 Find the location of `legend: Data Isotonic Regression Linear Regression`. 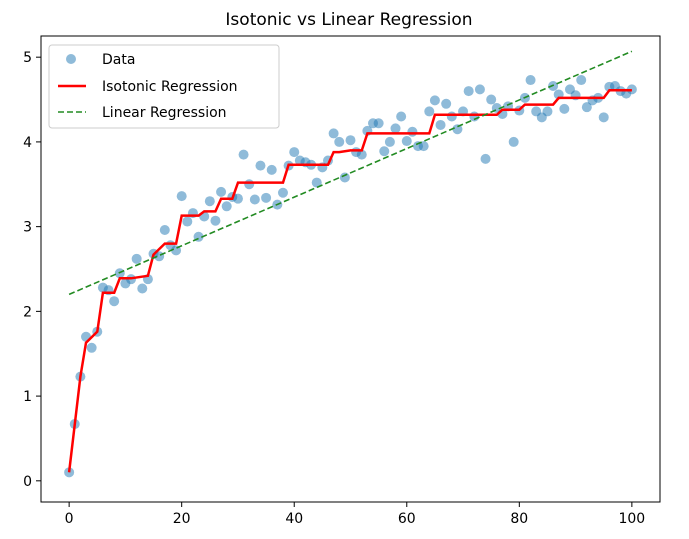

legend: Data Isotonic Regression Linear Regression is located at coordinates (164, 86).